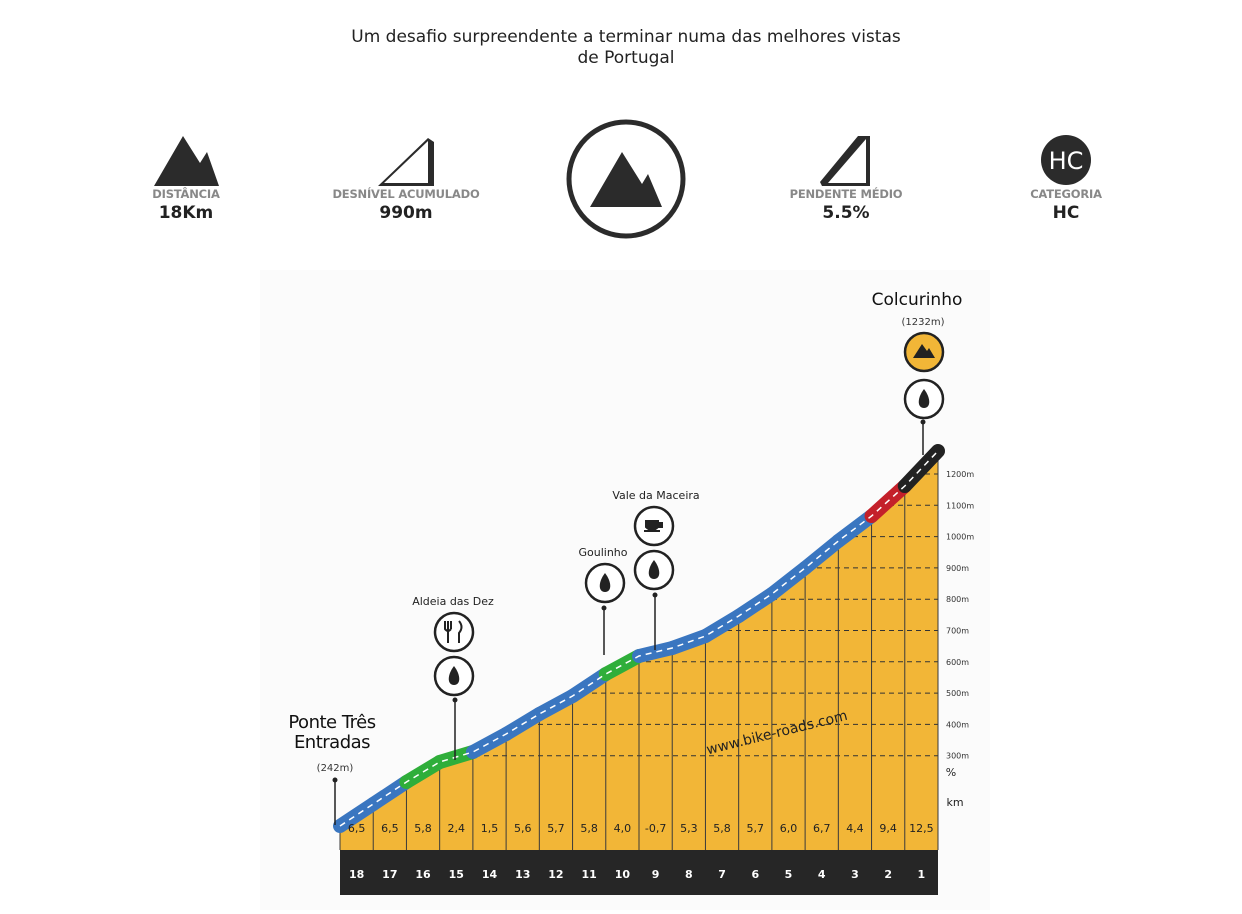  I want to click on distance-icon, so click(186, 161).